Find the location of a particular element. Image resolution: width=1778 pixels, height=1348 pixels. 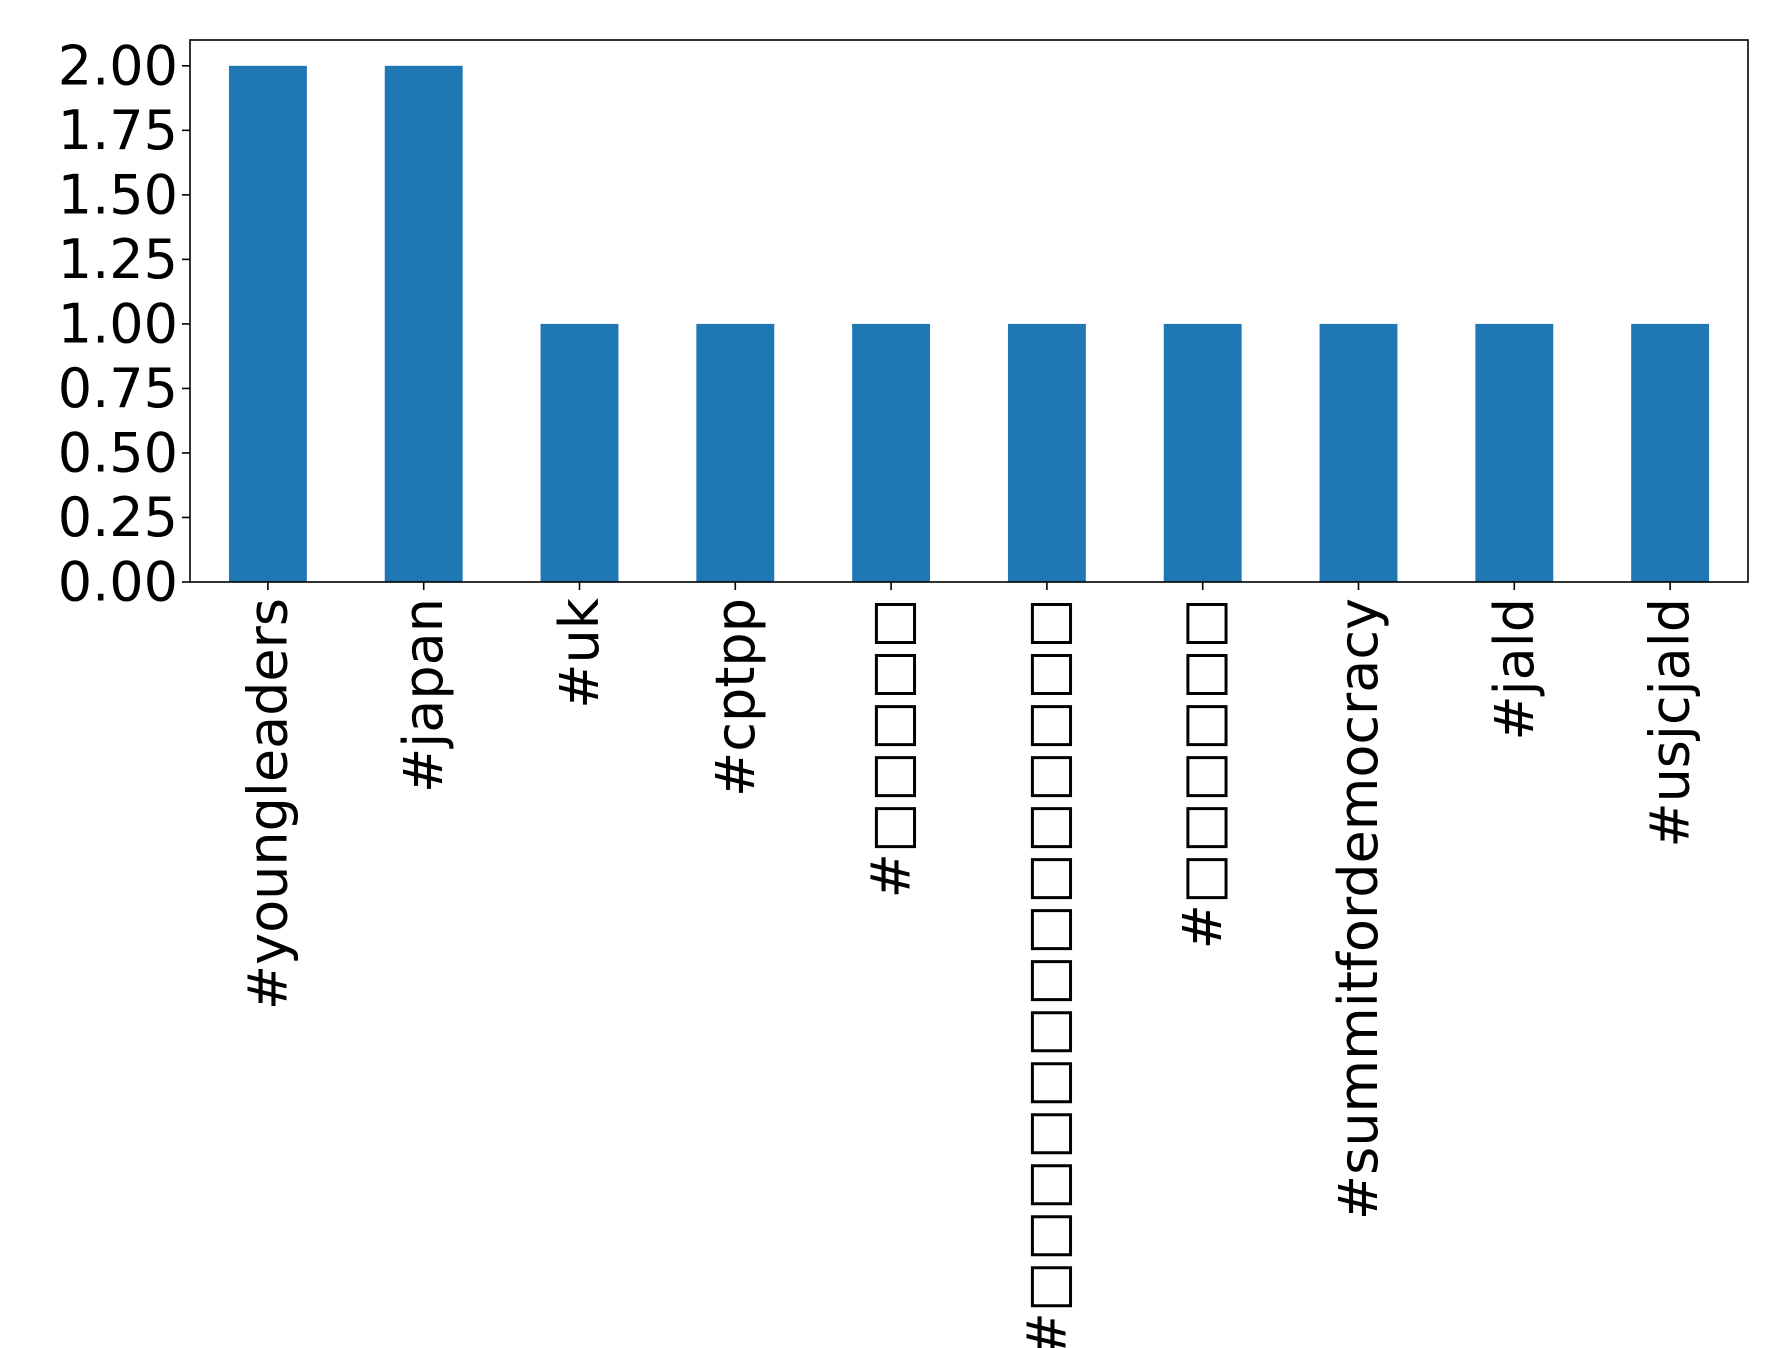

x-tick-label-1: #japan is located at coordinates (423, 695).